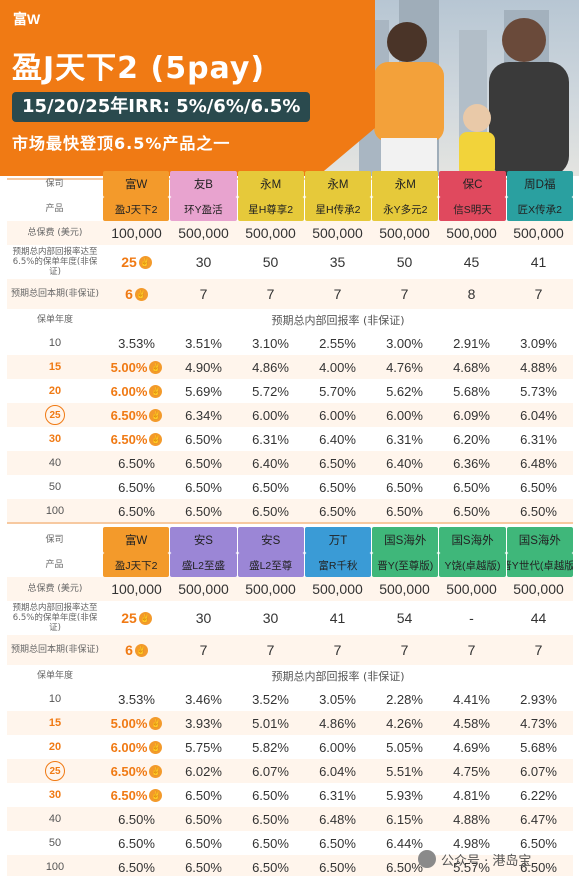  Describe the element at coordinates (338, 184) in the screenshot. I see `company-name: 永M` at that location.